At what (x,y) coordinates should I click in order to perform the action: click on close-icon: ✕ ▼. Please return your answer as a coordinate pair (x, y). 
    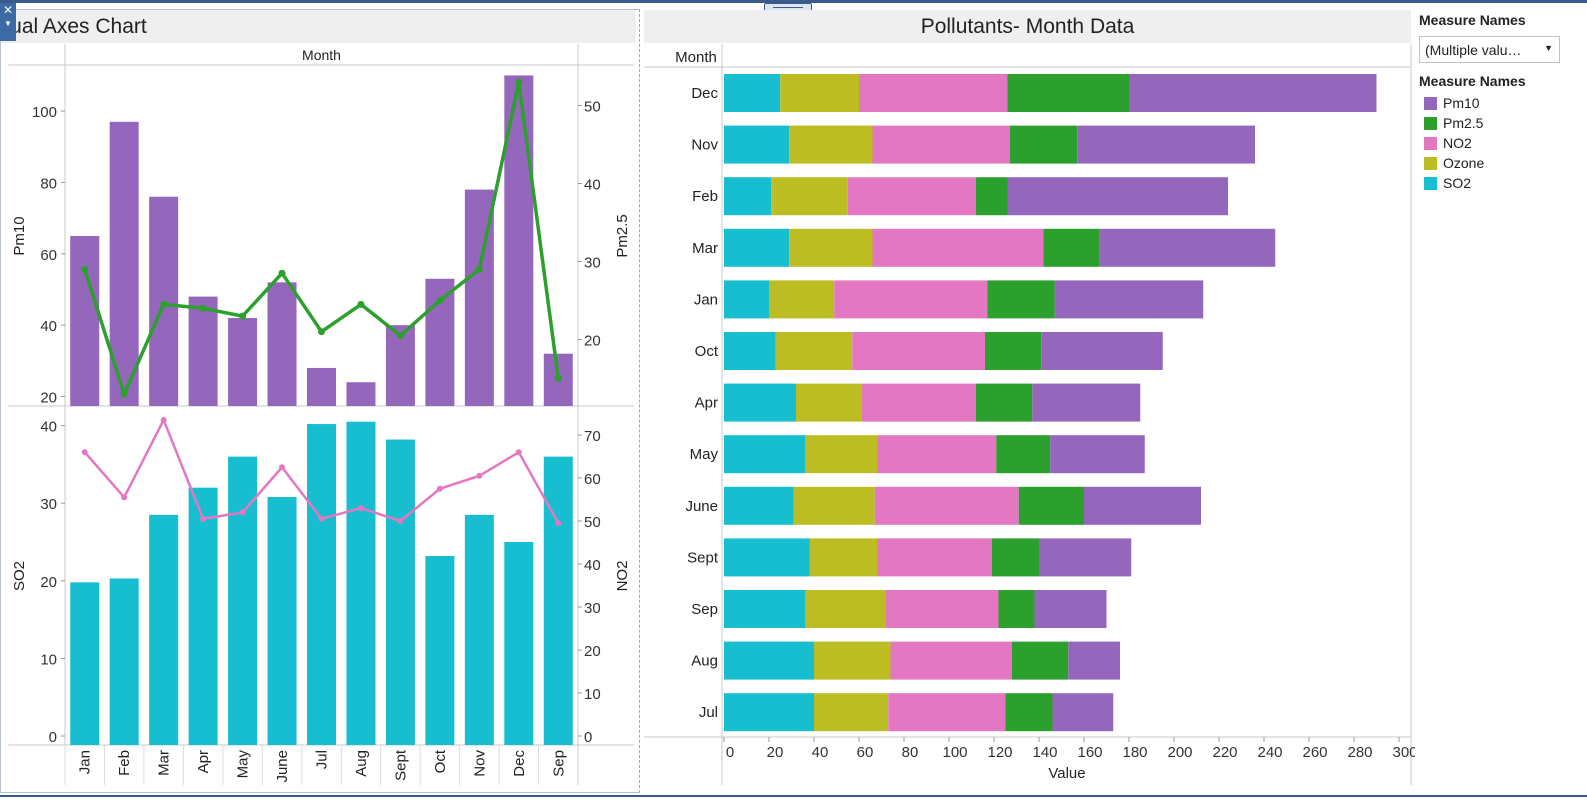
    Looking at the image, I should click on (8, 22).